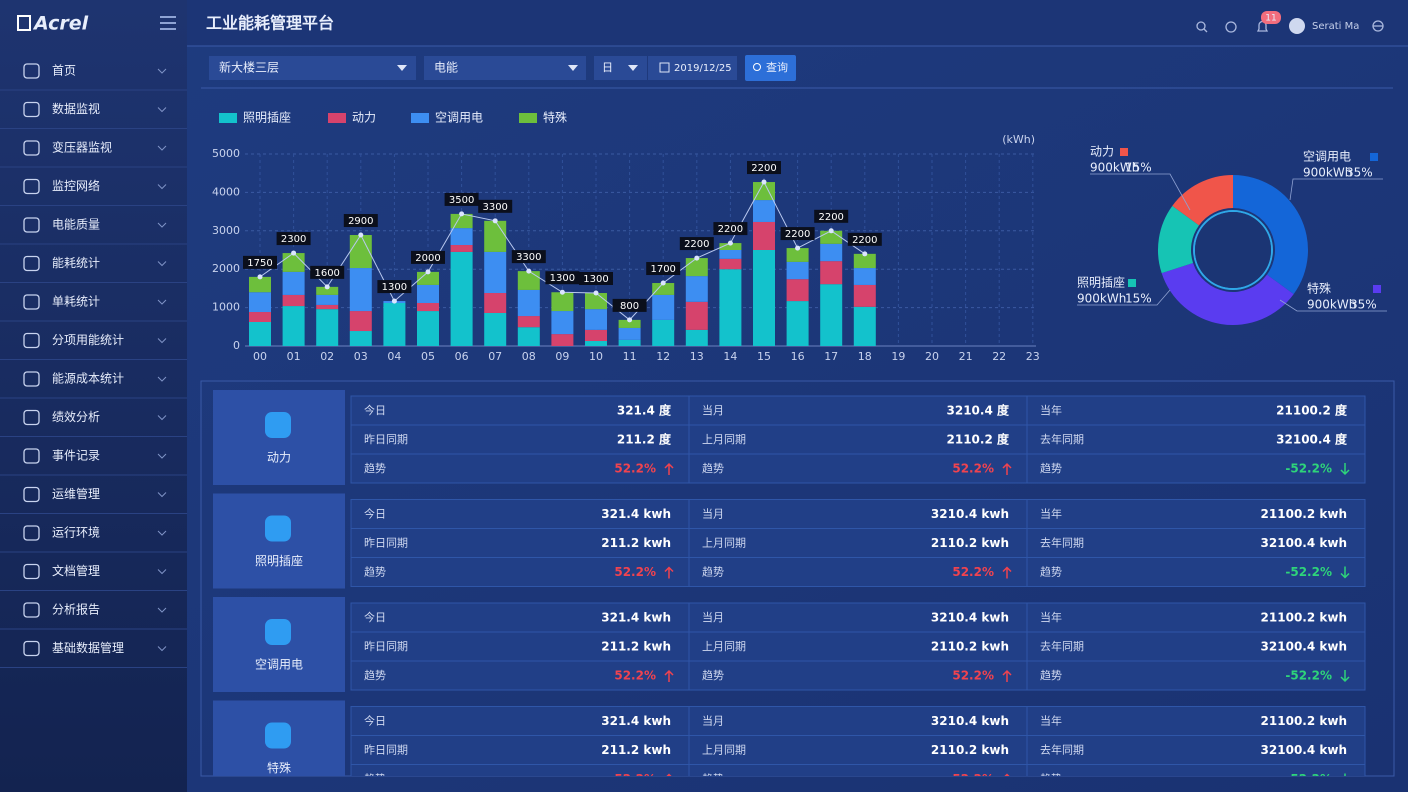 Image resolution: width=1408 pixels, height=792 pixels. What do you see at coordinates (1297, 26) in the screenshot?
I see `avatar` at bounding box center [1297, 26].